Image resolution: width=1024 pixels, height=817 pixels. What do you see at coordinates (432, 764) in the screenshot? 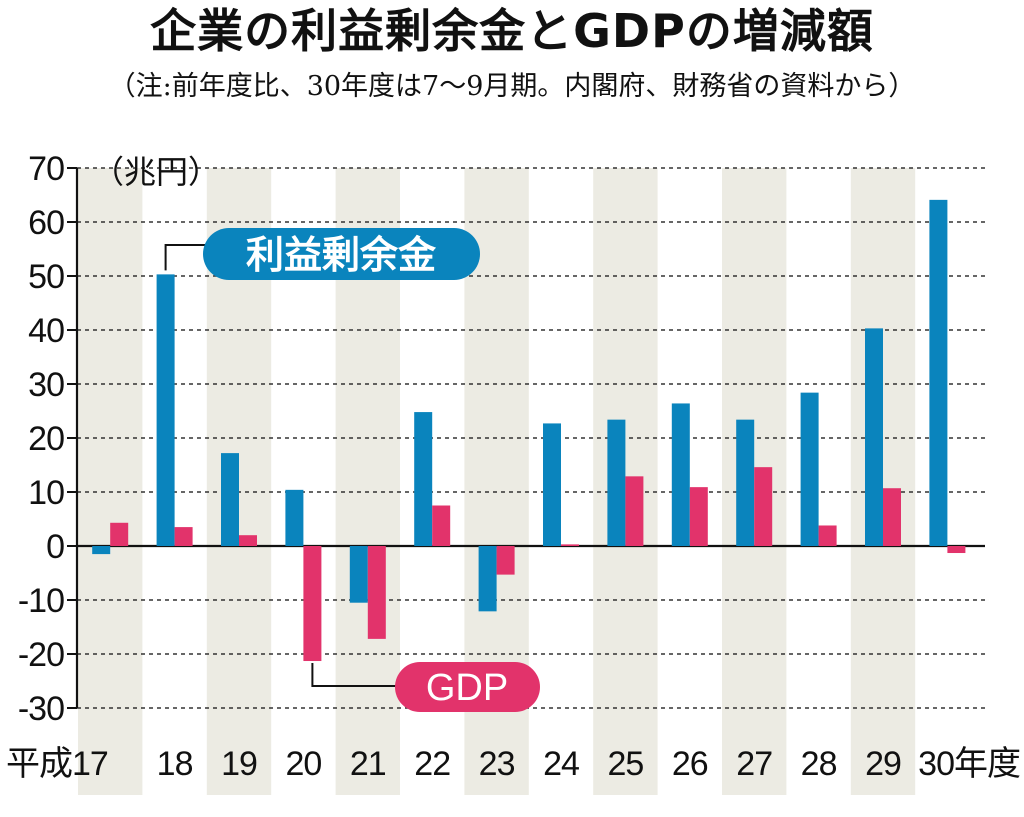
I see `x-tick-label: 22` at bounding box center [432, 764].